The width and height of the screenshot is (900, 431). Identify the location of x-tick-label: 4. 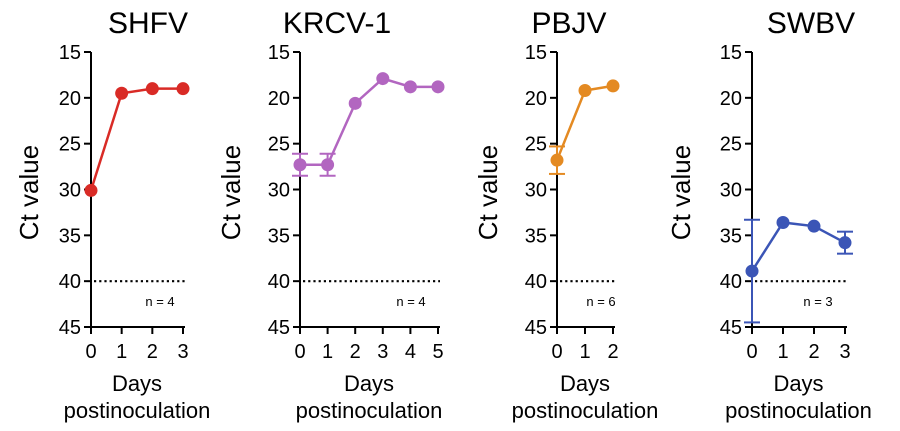
(410, 352).